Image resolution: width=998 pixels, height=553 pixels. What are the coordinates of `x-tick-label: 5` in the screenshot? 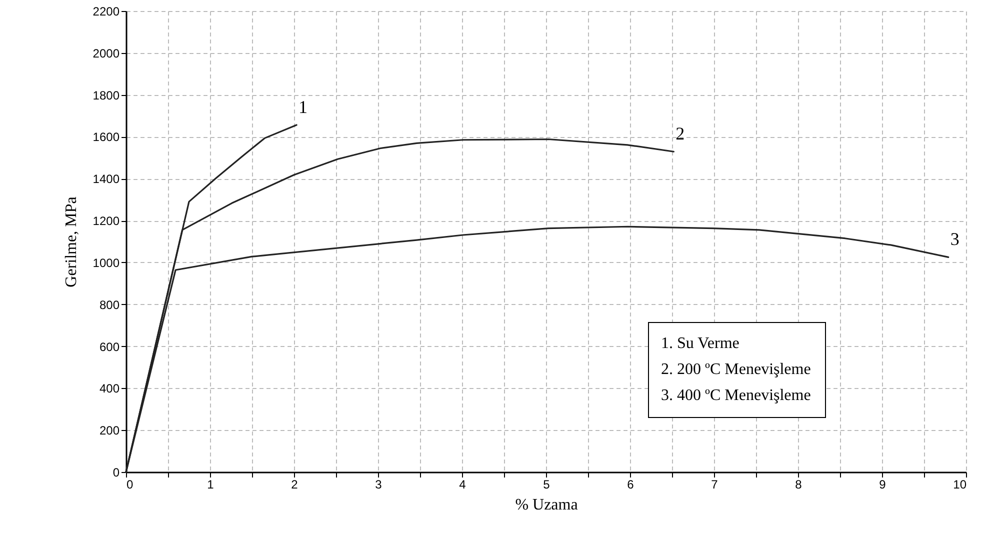 It's located at (546, 485).